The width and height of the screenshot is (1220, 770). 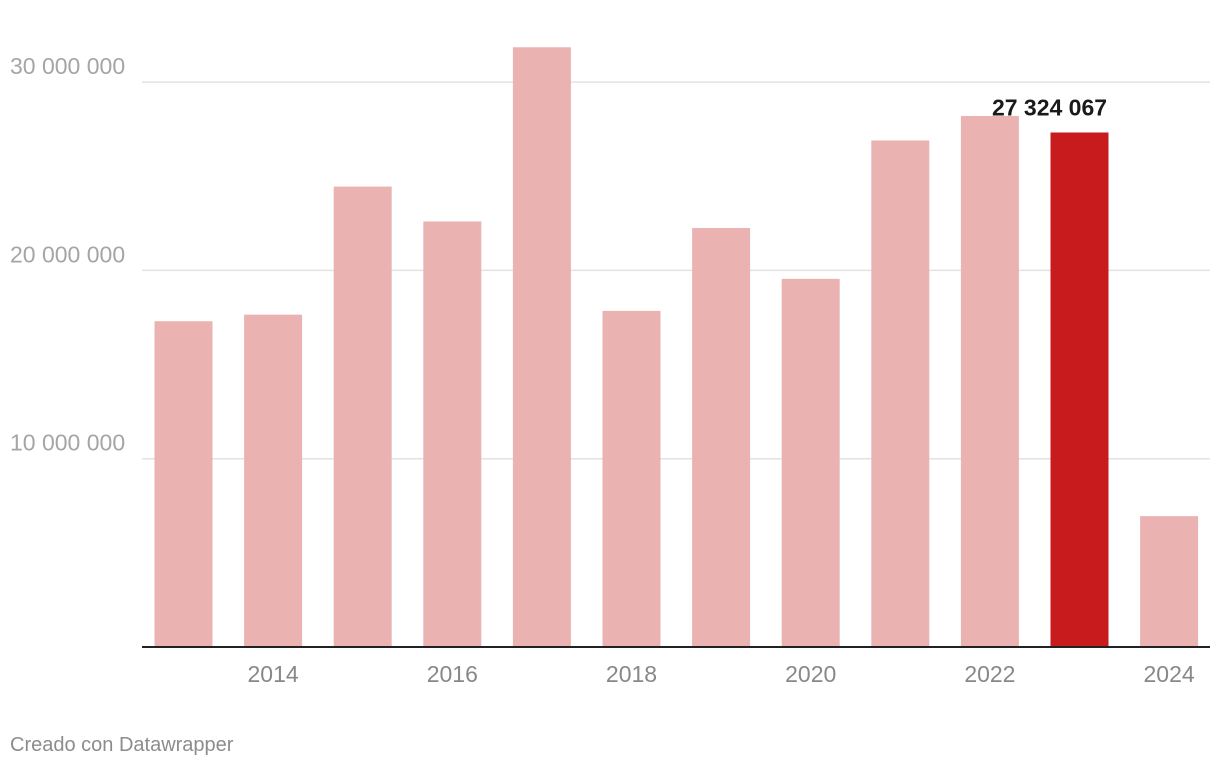 What do you see at coordinates (1169, 674) in the screenshot?
I see `x-tick-label: 2024` at bounding box center [1169, 674].